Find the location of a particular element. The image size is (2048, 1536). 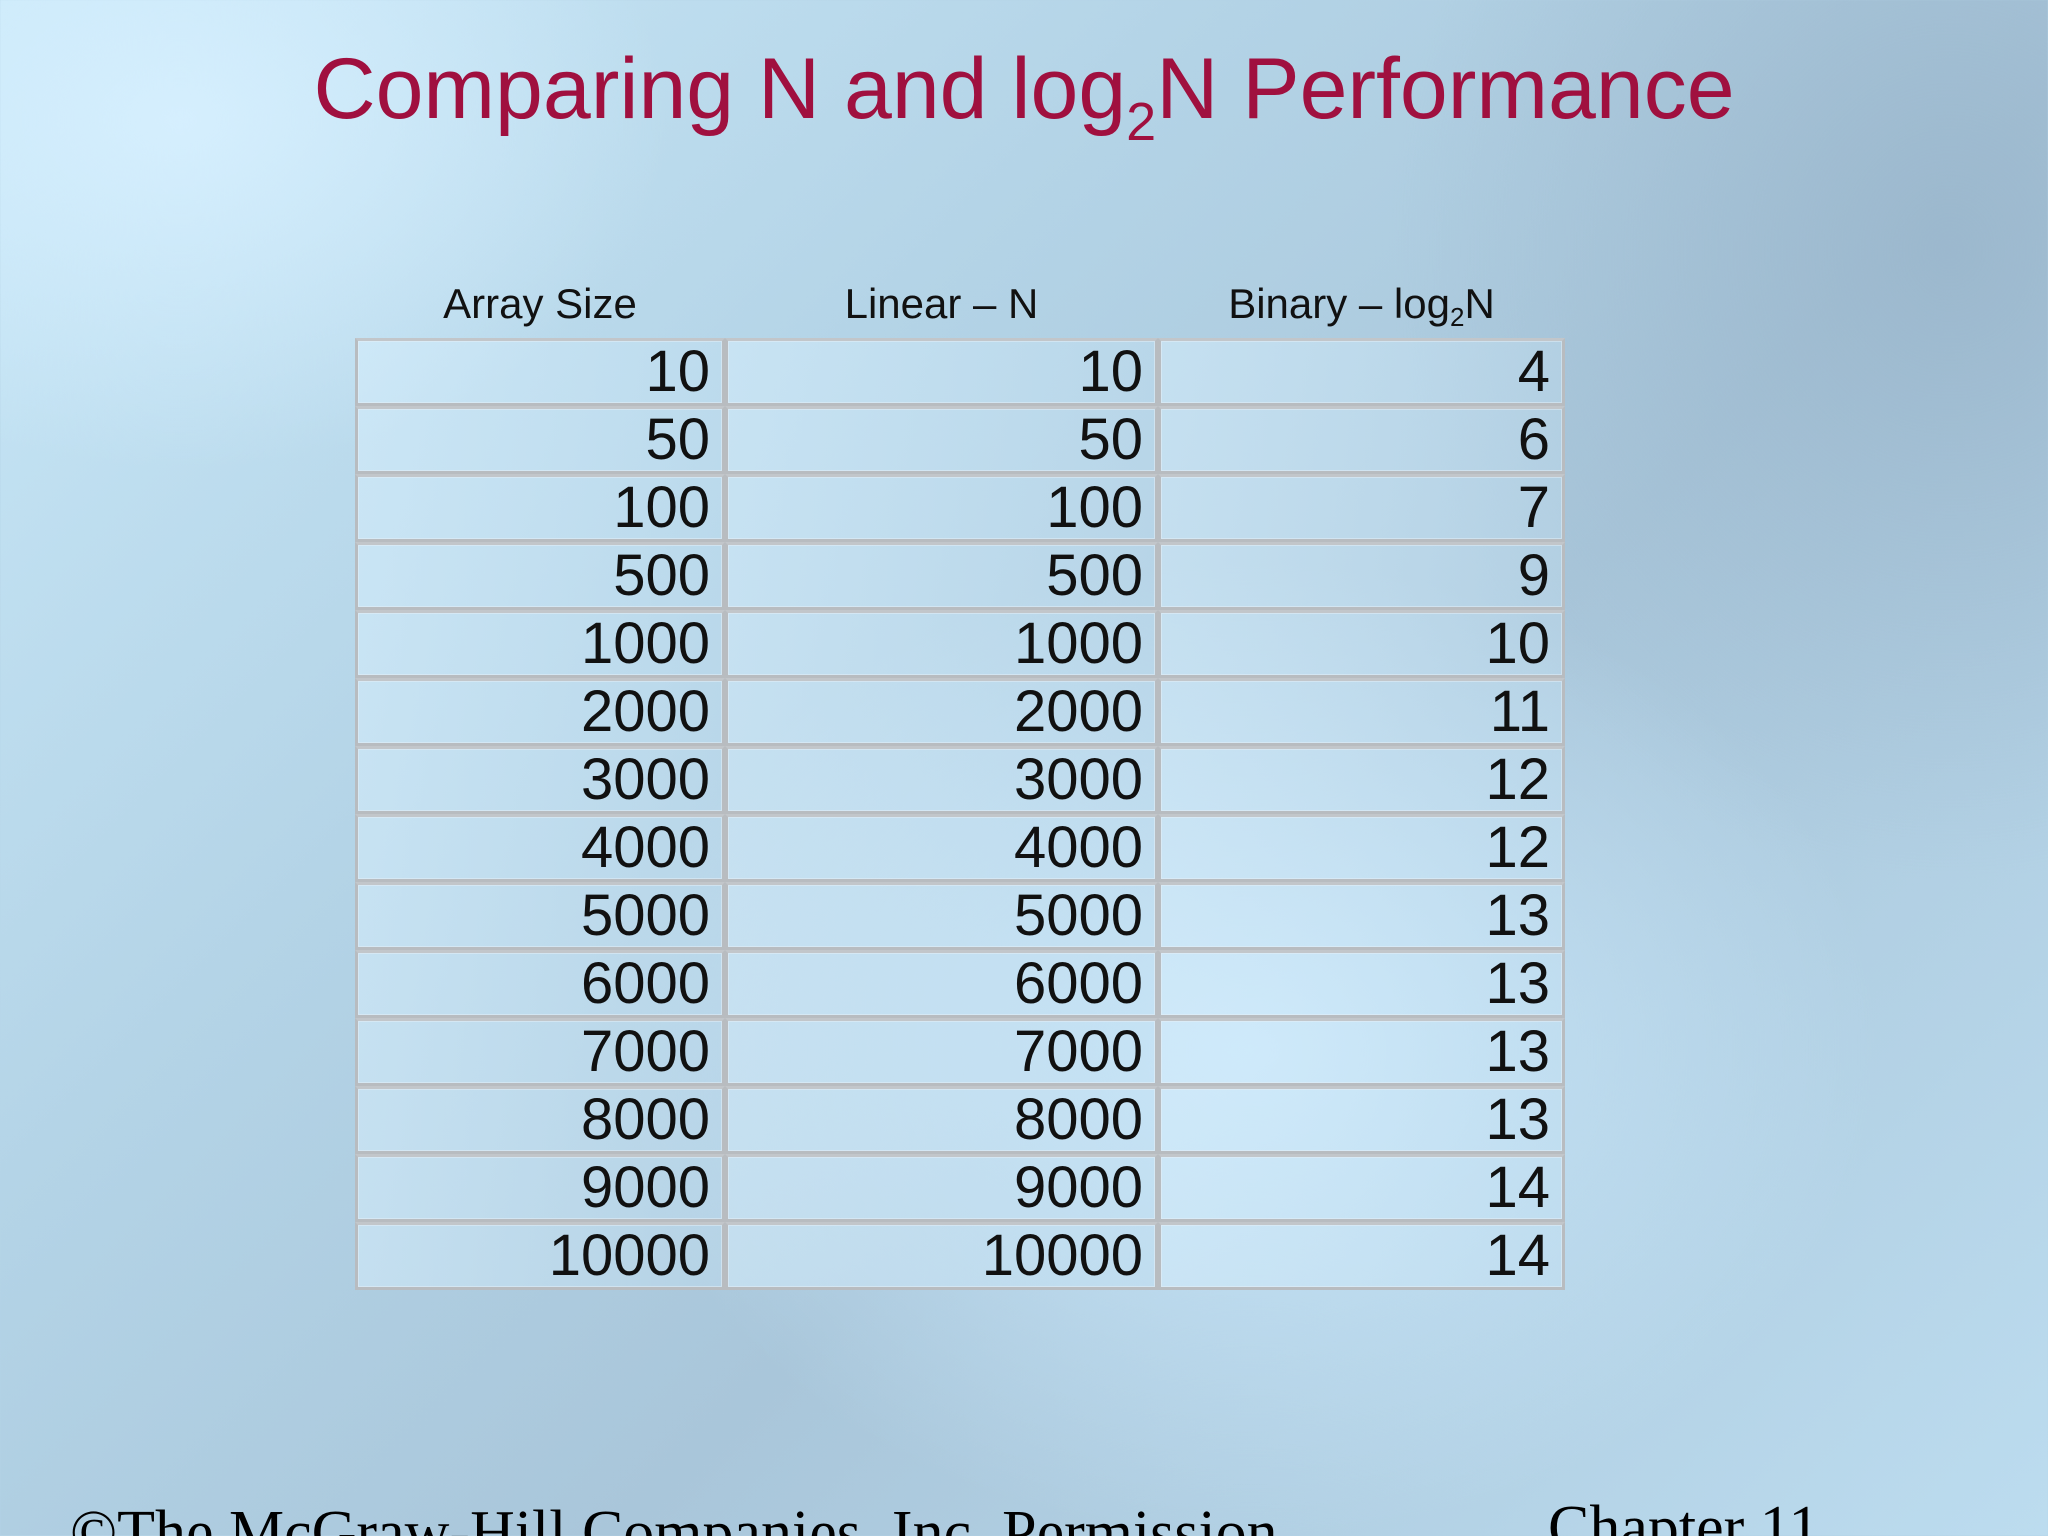

array-size-cell: 5000 is located at coordinates (540, 916).